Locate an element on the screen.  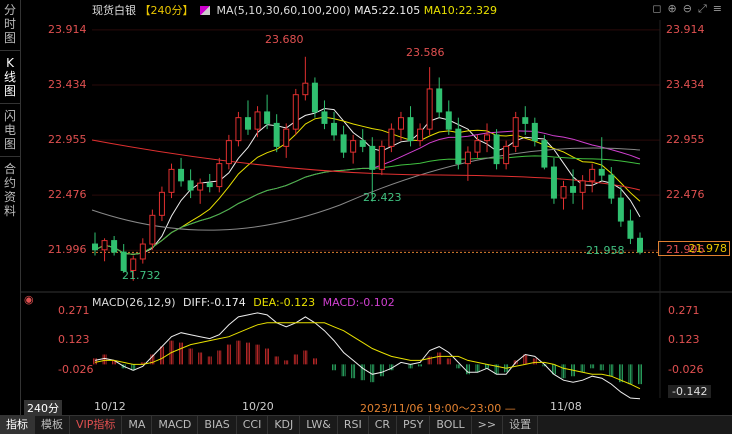
menu-icon: ≡ is located at coordinates (720, 8).